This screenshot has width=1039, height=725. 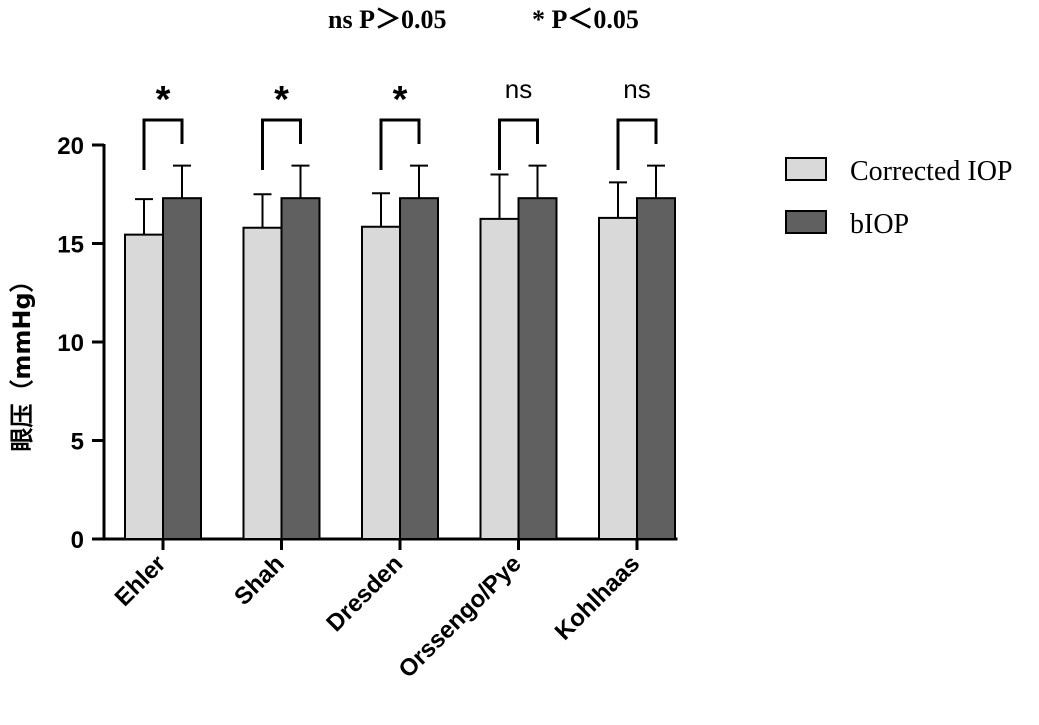 What do you see at coordinates (77, 442) in the screenshot?
I see `y-tick-label: 5` at bounding box center [77, 442].